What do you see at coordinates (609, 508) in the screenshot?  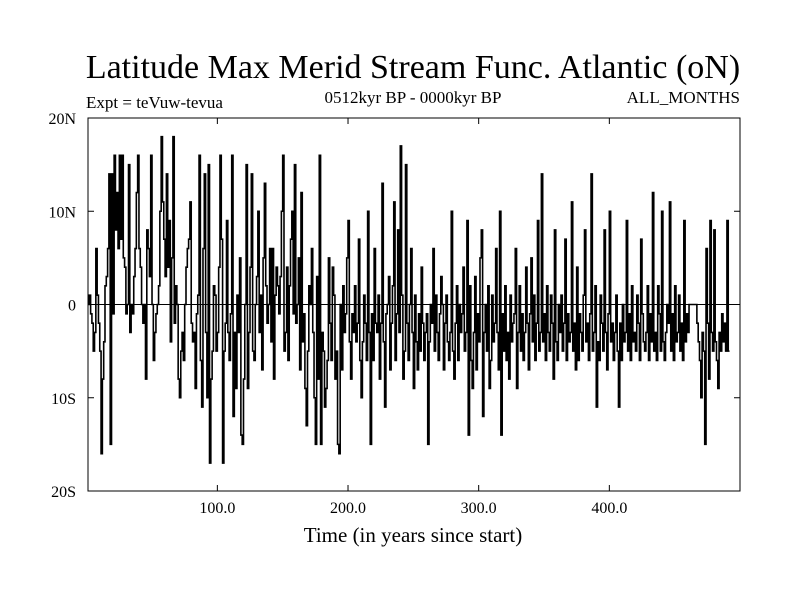 I see `x-tick-label-3: 400.0` at bounding box center [609, 508].